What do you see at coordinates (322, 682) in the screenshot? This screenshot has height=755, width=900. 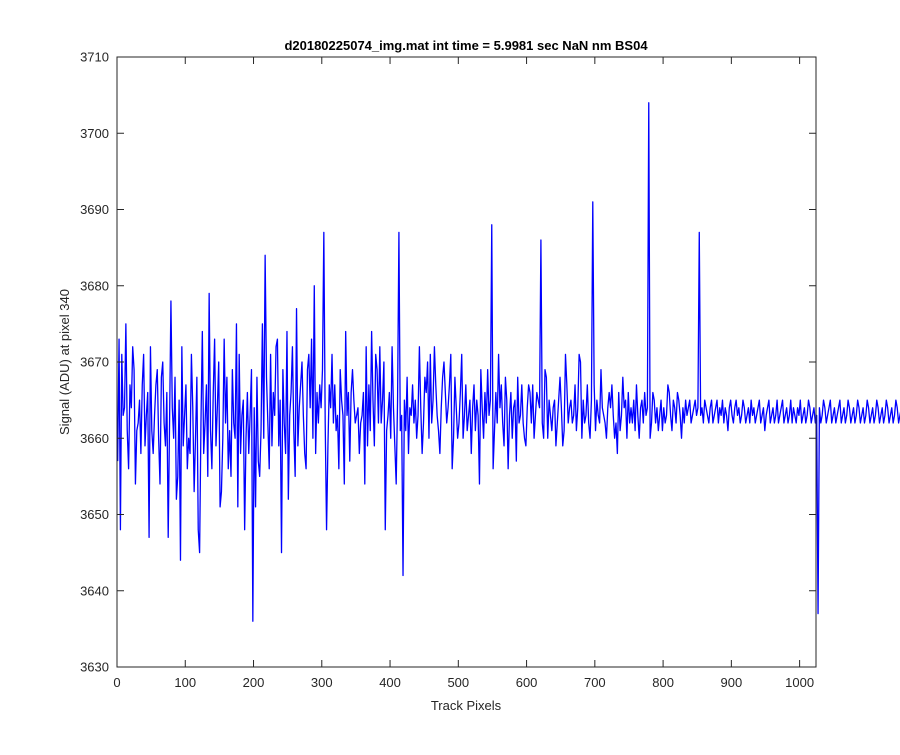 I see `x-tick-label: 300` at bounding box center [322, 682].